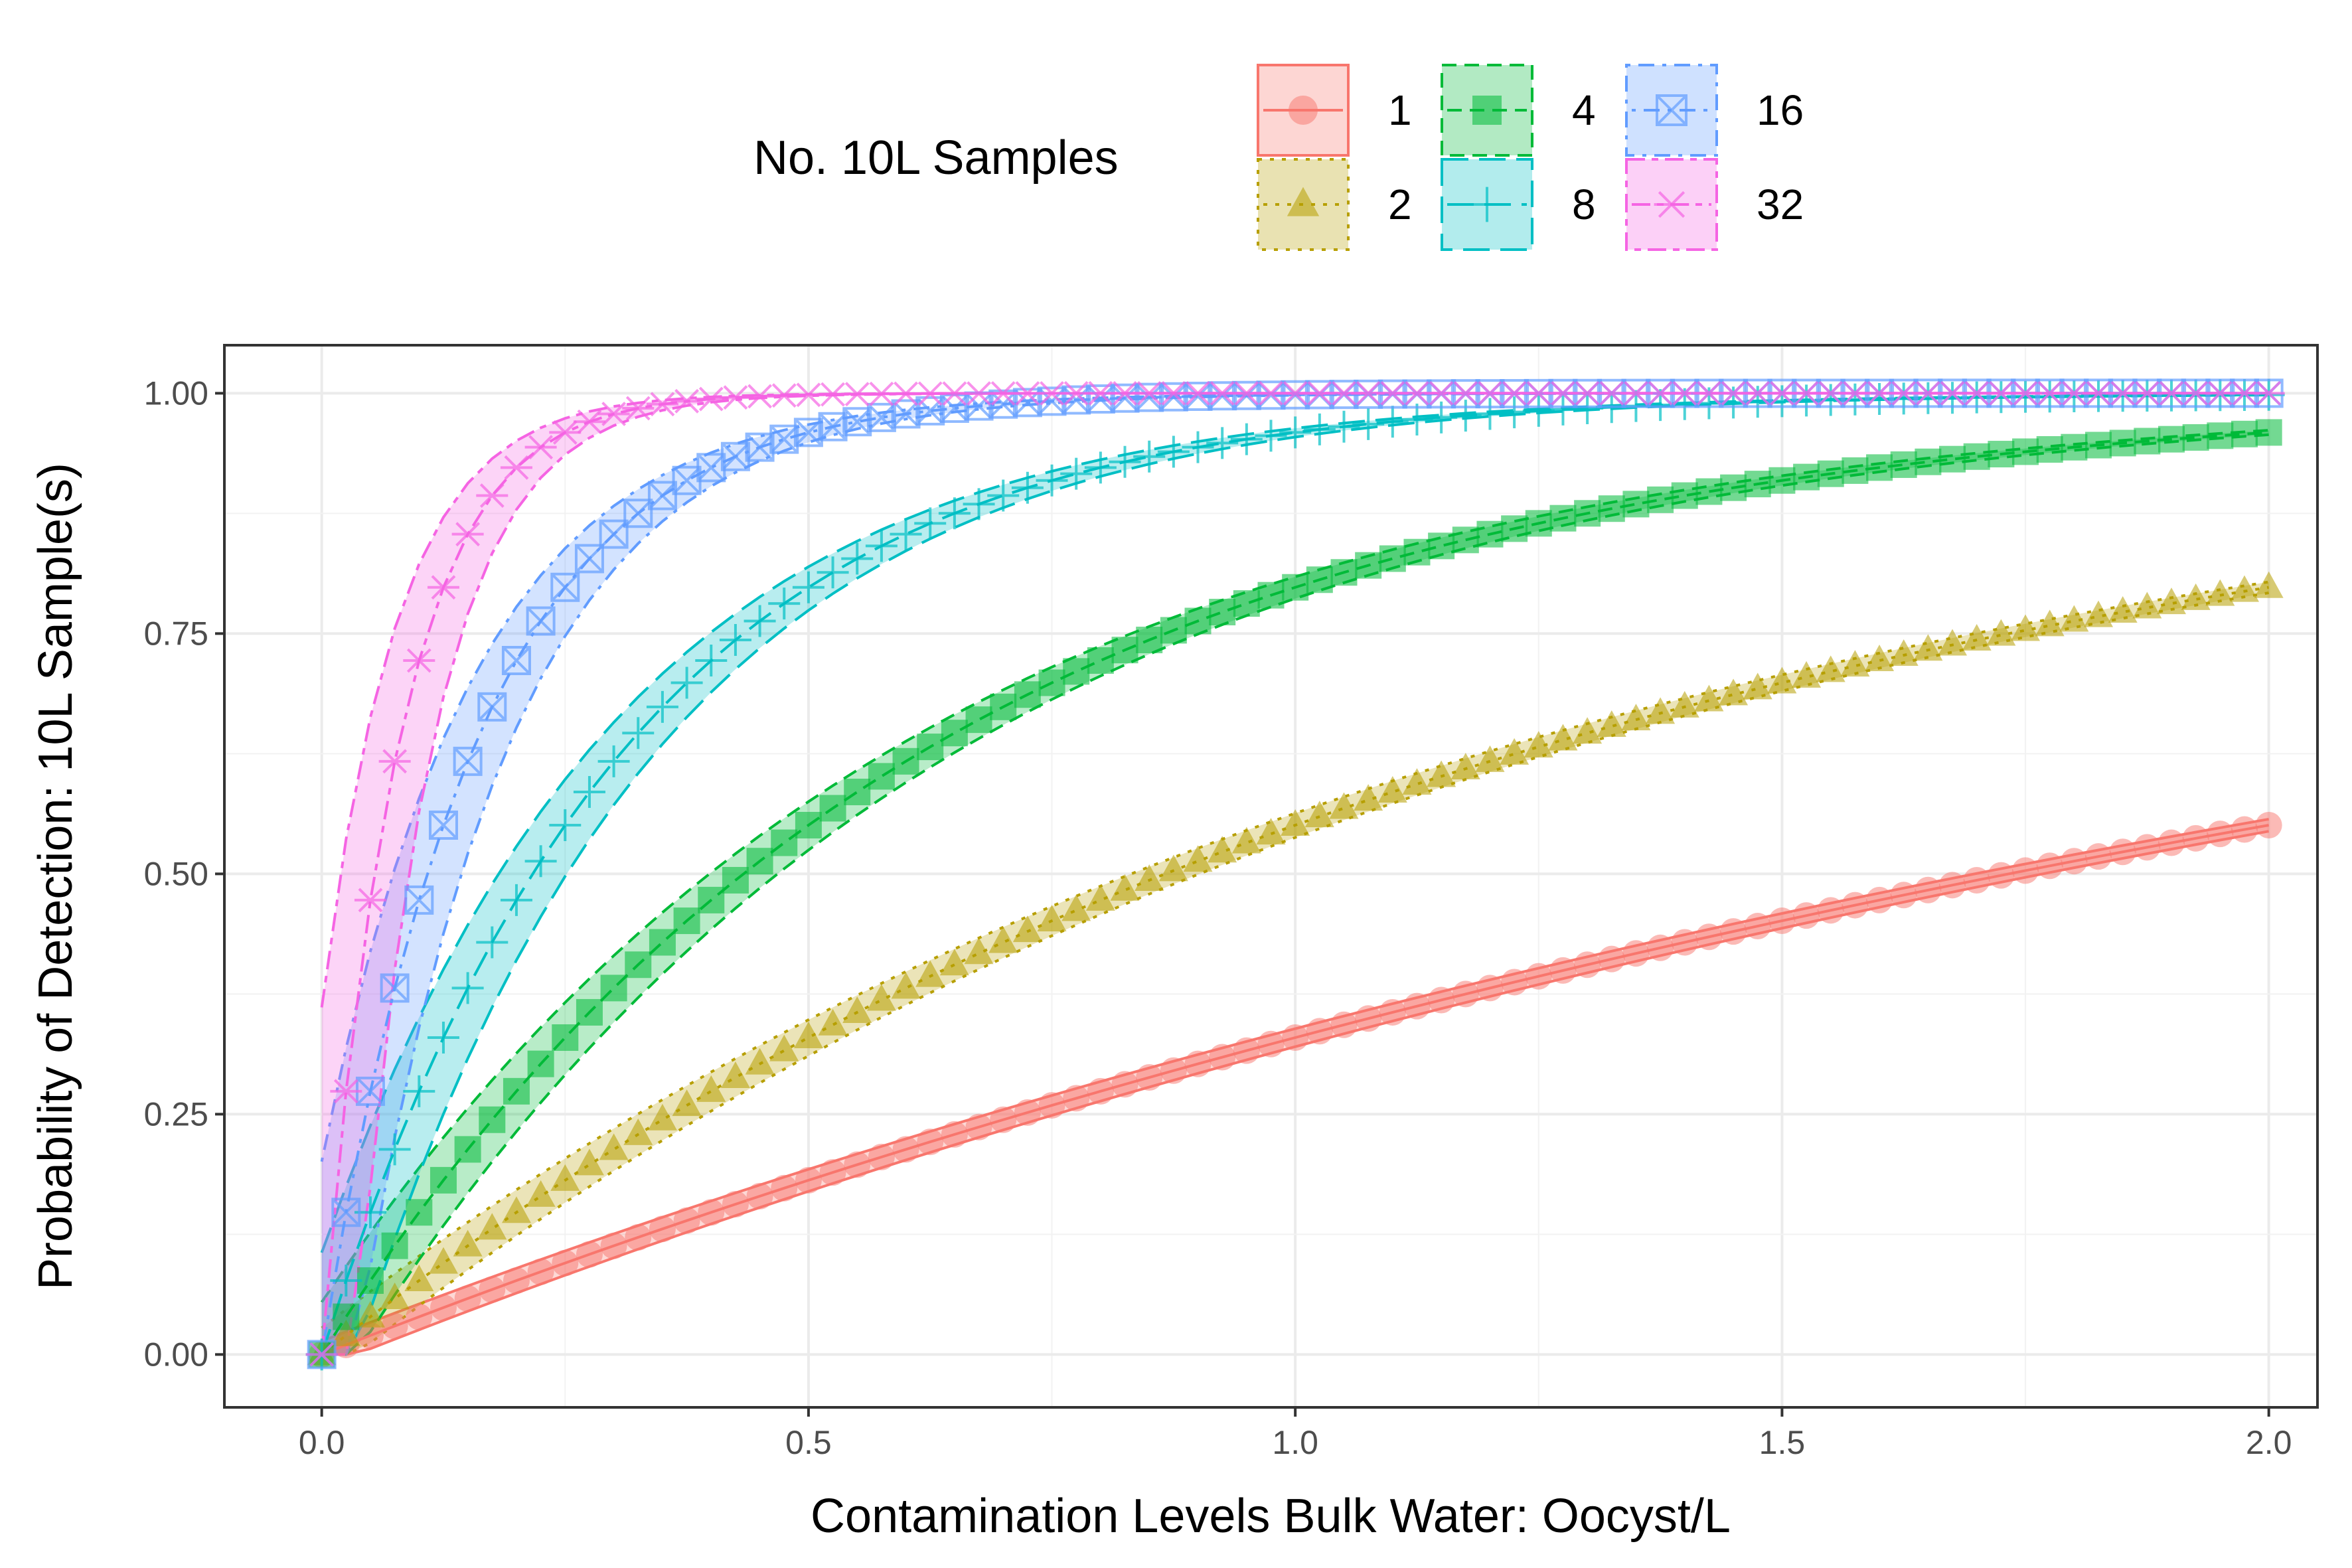 Image resolution: width=2352 pixels, height=1568 pixels. I want to click on y-tick-label: 1.00, so click(176, 393).